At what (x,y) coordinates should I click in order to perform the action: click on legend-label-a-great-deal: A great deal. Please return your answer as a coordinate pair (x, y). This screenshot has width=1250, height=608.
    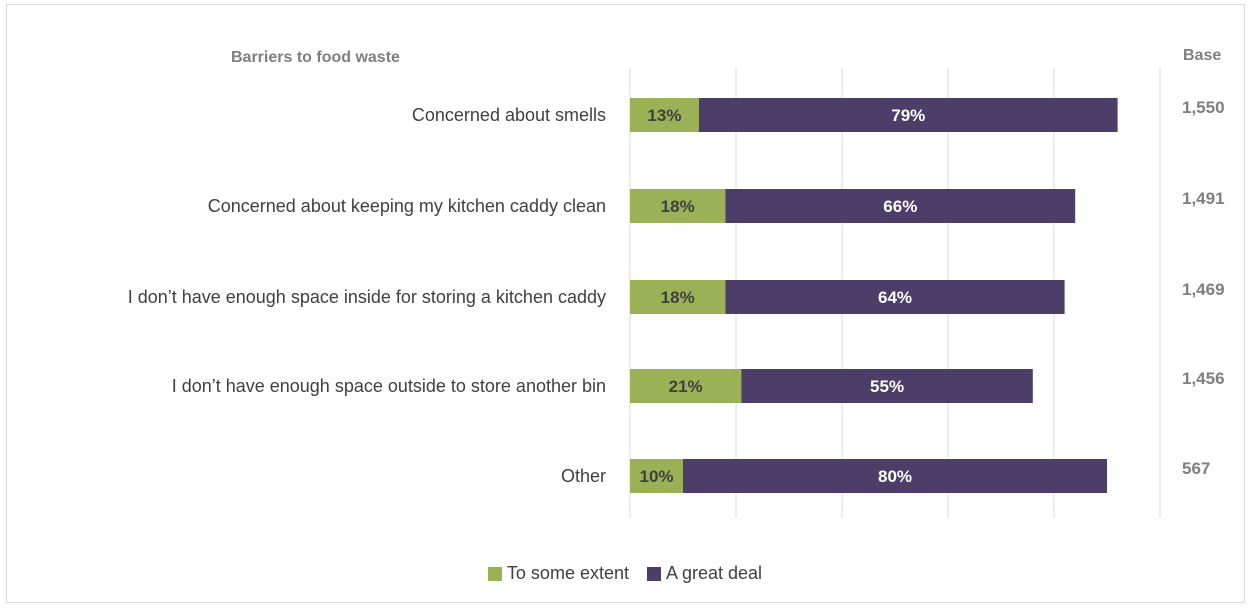
    Looking at the image, I should click on (714, 573).